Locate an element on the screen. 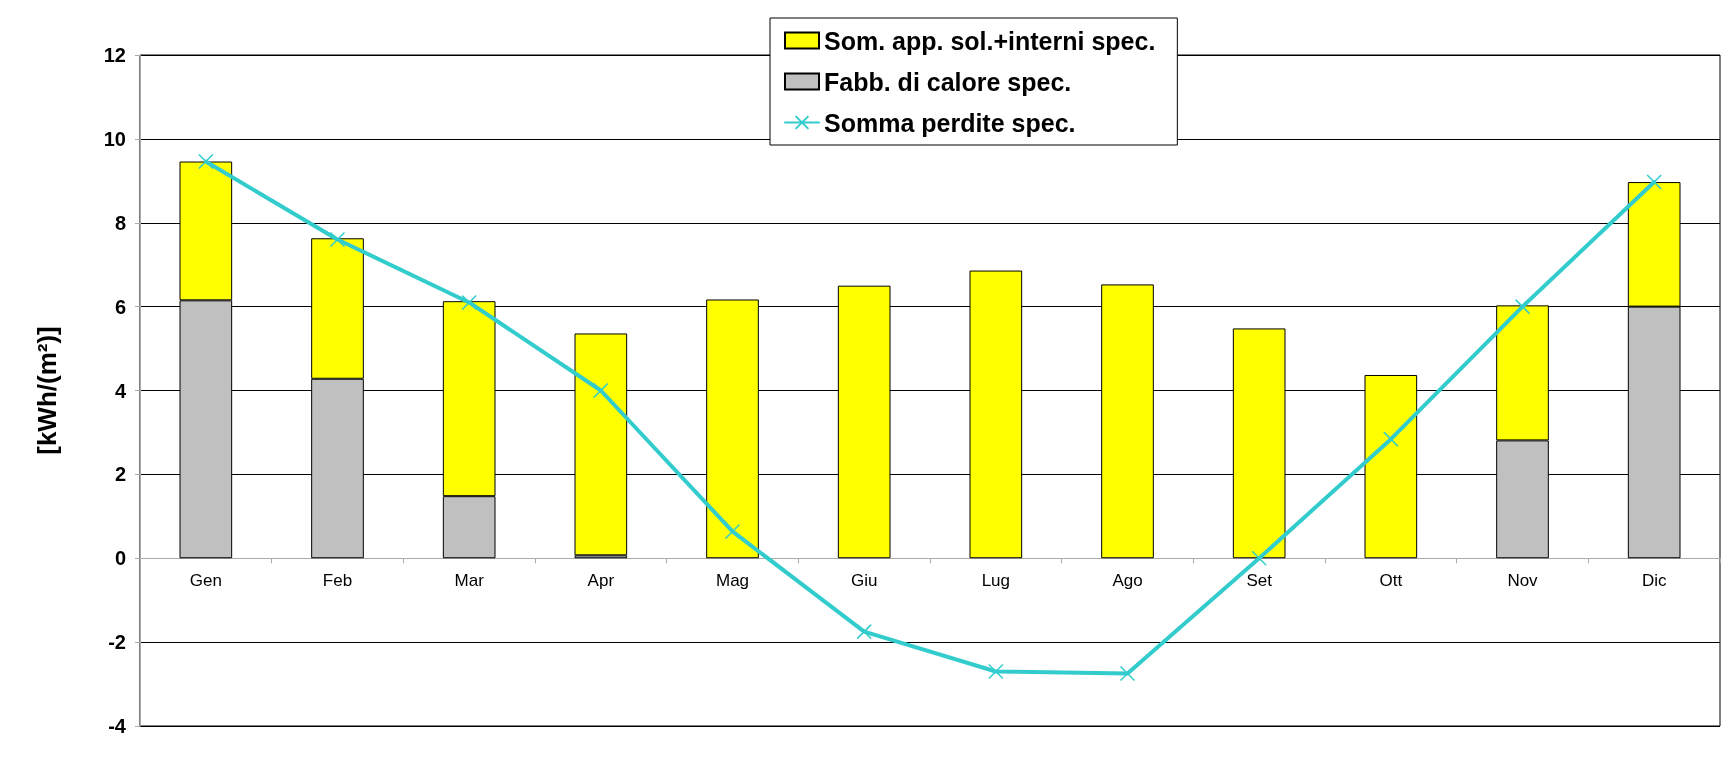  x-tick-label: Lug is located at coordinates (996, 581).